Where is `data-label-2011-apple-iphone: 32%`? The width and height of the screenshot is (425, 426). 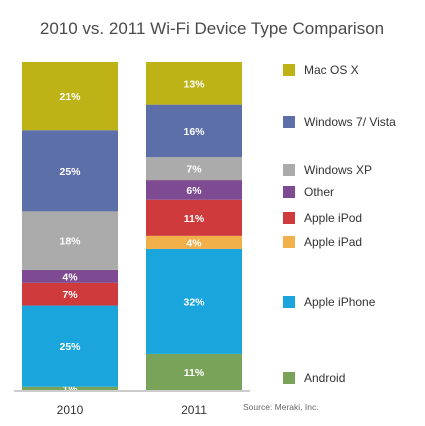 data-label-2011-apple-iphone: 32% is located at coordinates (194, 302).